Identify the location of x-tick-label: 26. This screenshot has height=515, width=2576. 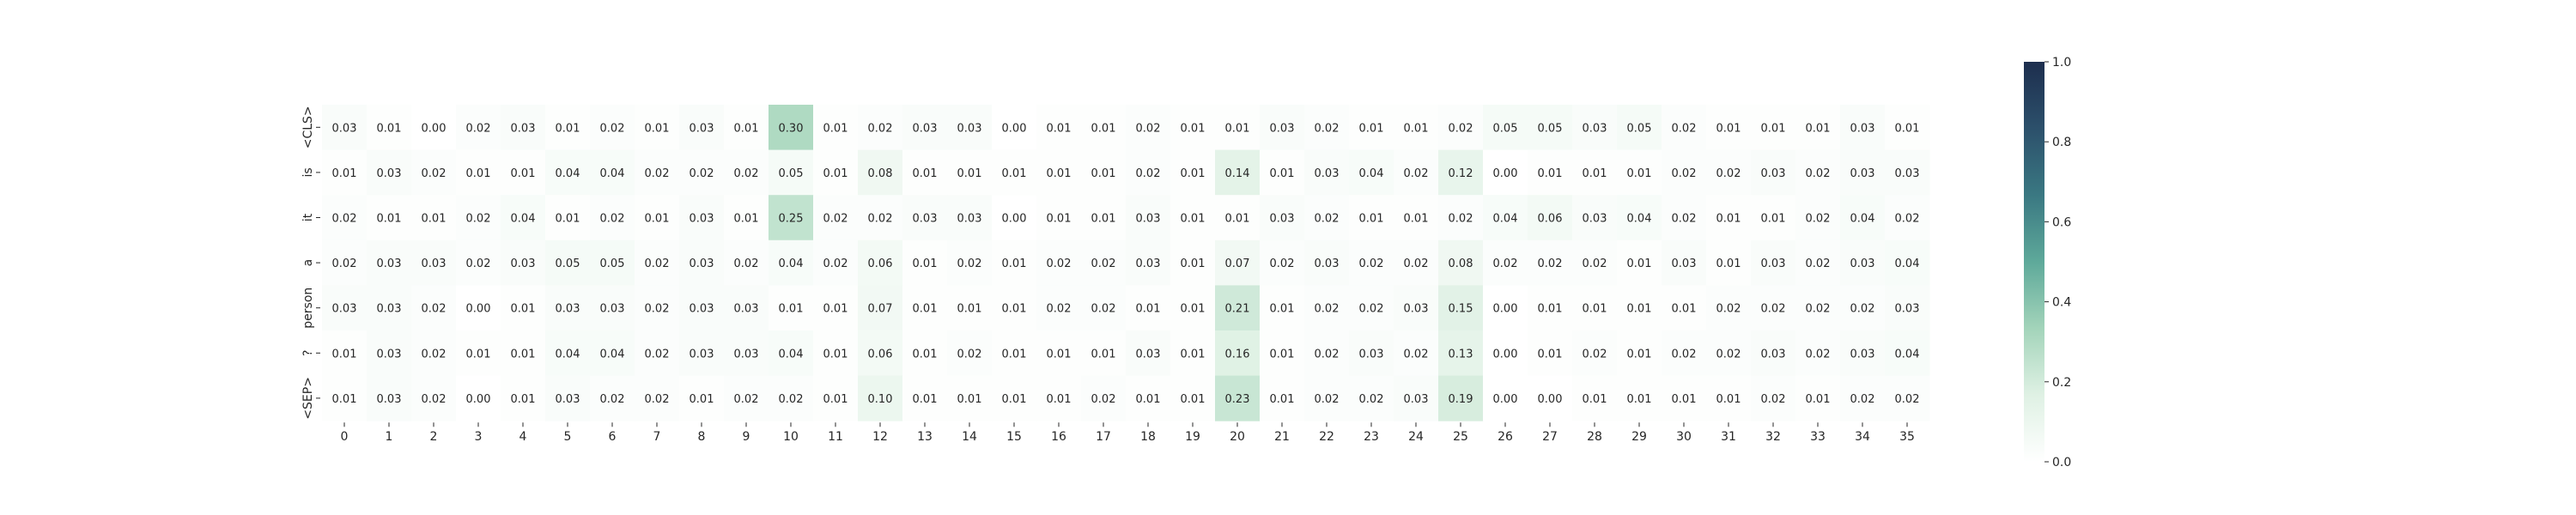
(1506, 437).